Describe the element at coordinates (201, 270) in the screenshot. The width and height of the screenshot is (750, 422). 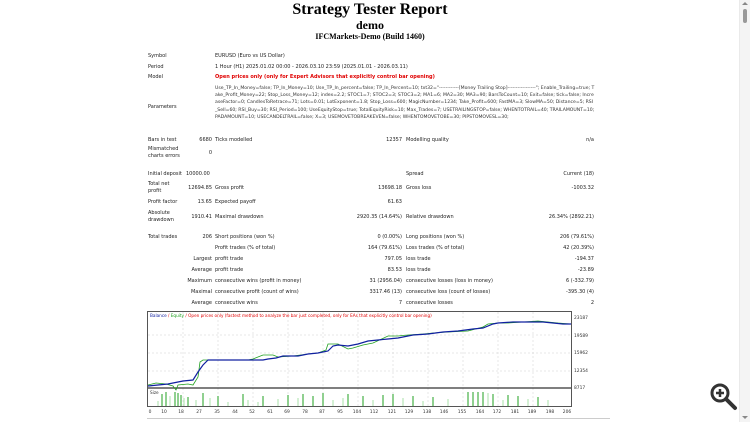
I see `average-label: Average` at that location.